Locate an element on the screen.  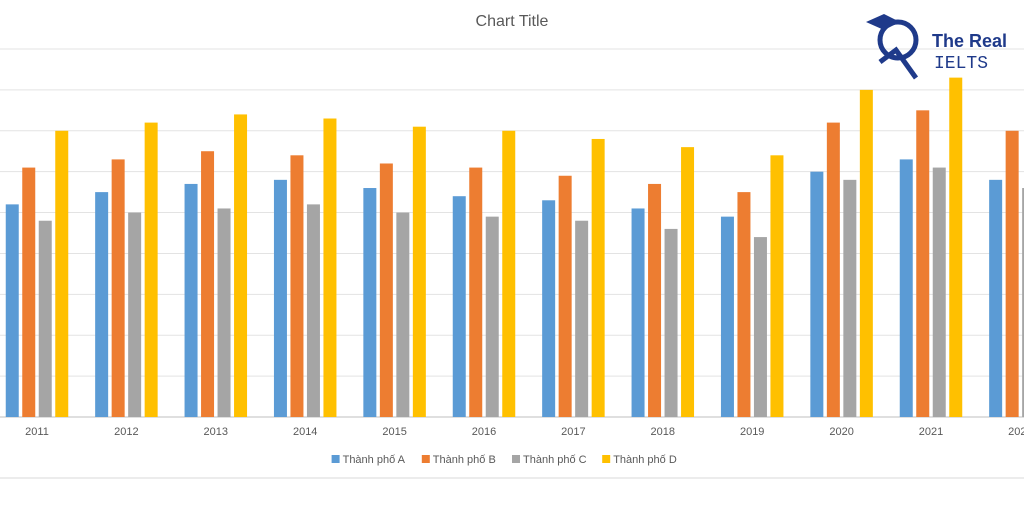
legend-label: Thành phố D is located at coordinates (645, 460).